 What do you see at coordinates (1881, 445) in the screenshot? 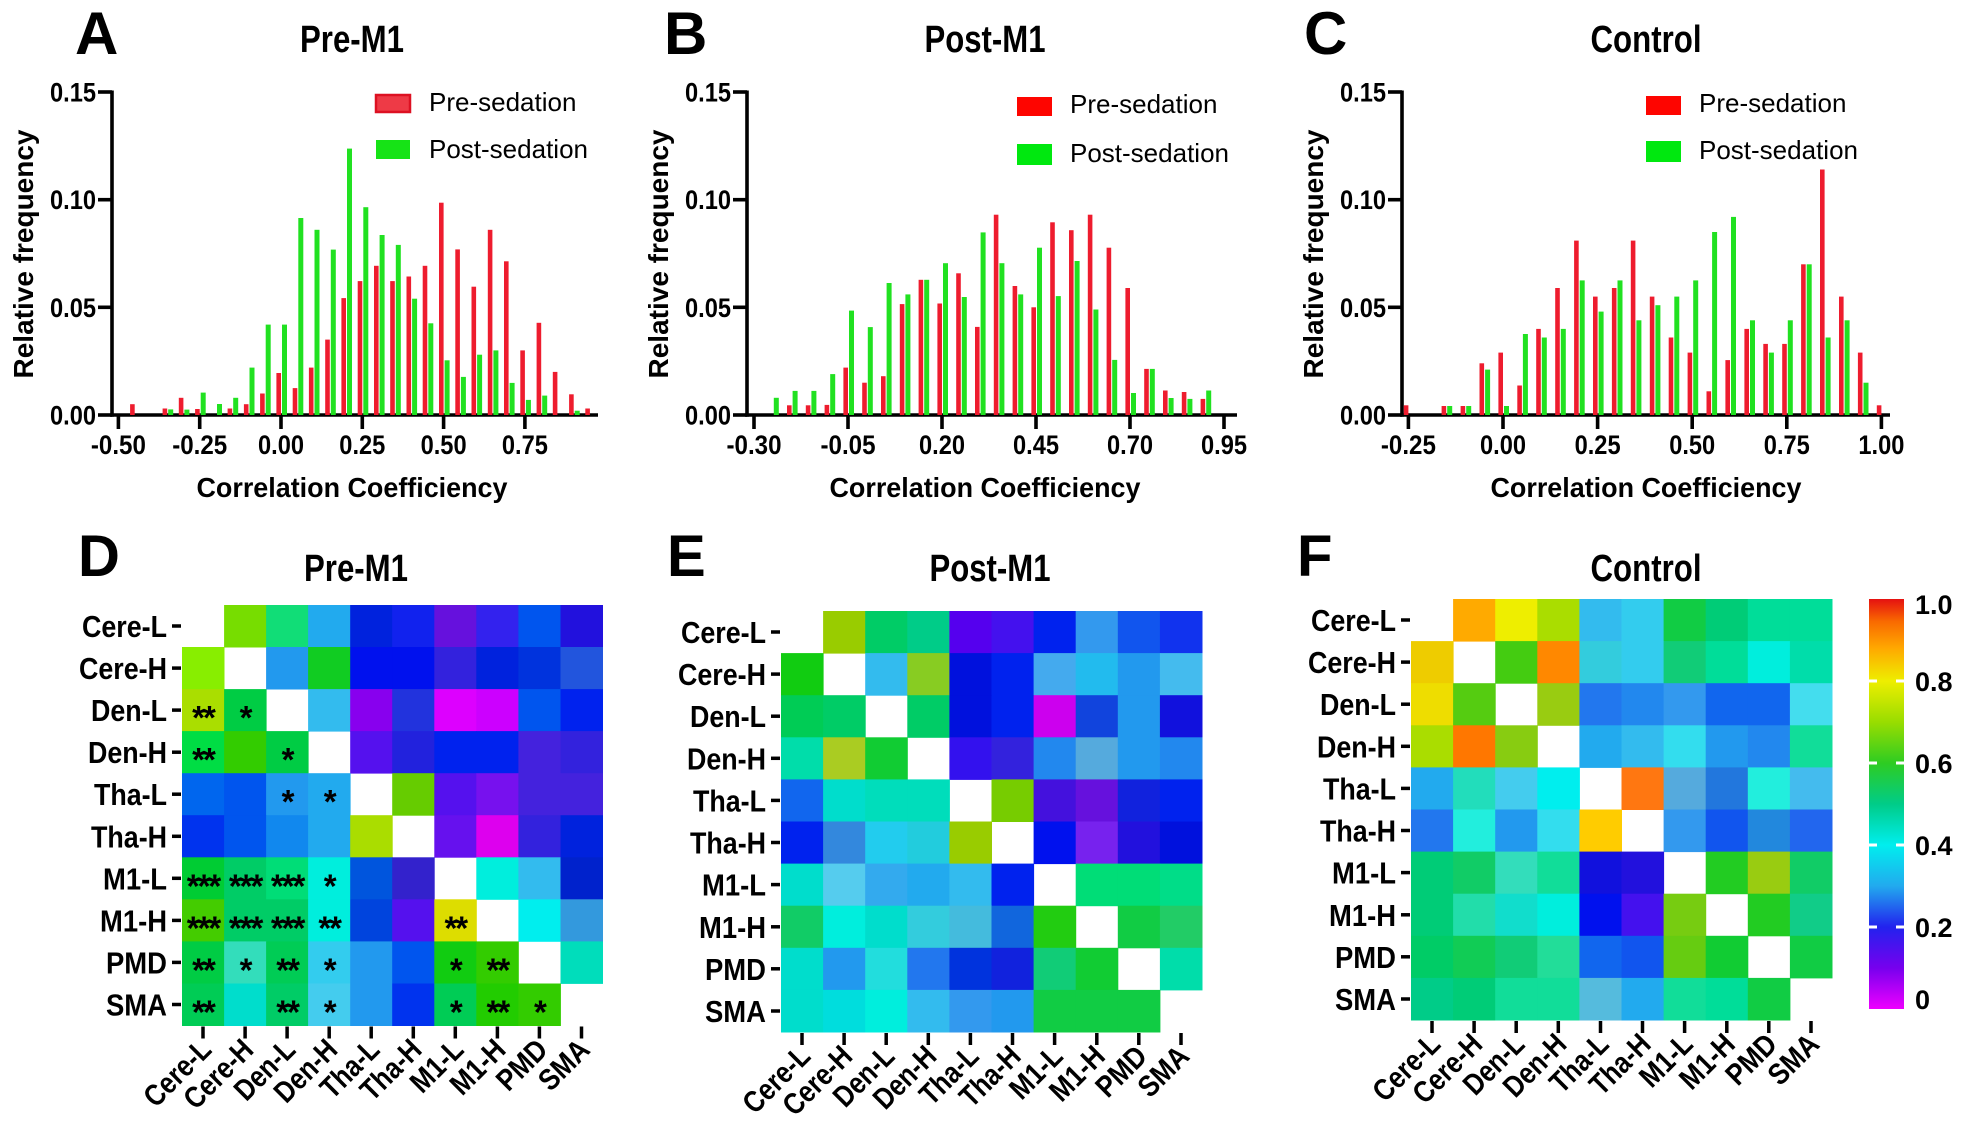
I see `svg-text: 1.00` at bounding box center [1881, 445].